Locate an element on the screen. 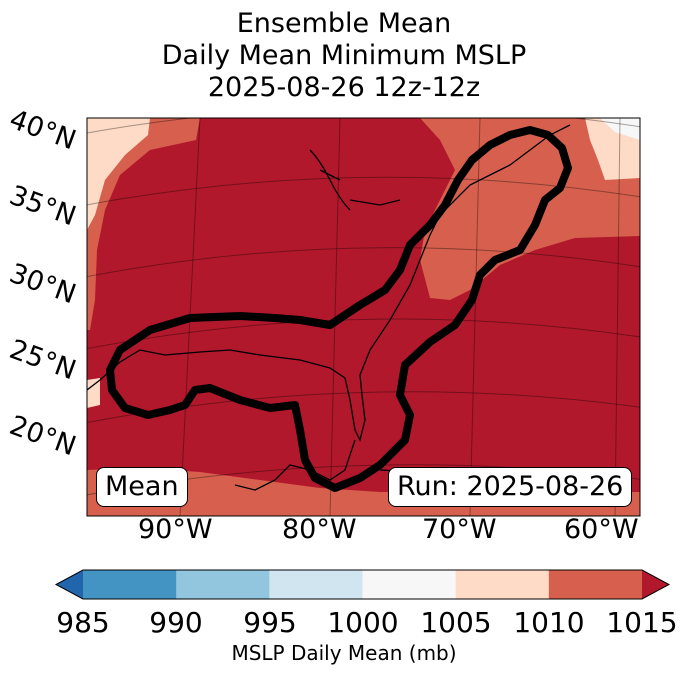 The image size is (688, 674). title-line-2: Daily Mean Minimum MSLP is located at coordinates (344, 55).